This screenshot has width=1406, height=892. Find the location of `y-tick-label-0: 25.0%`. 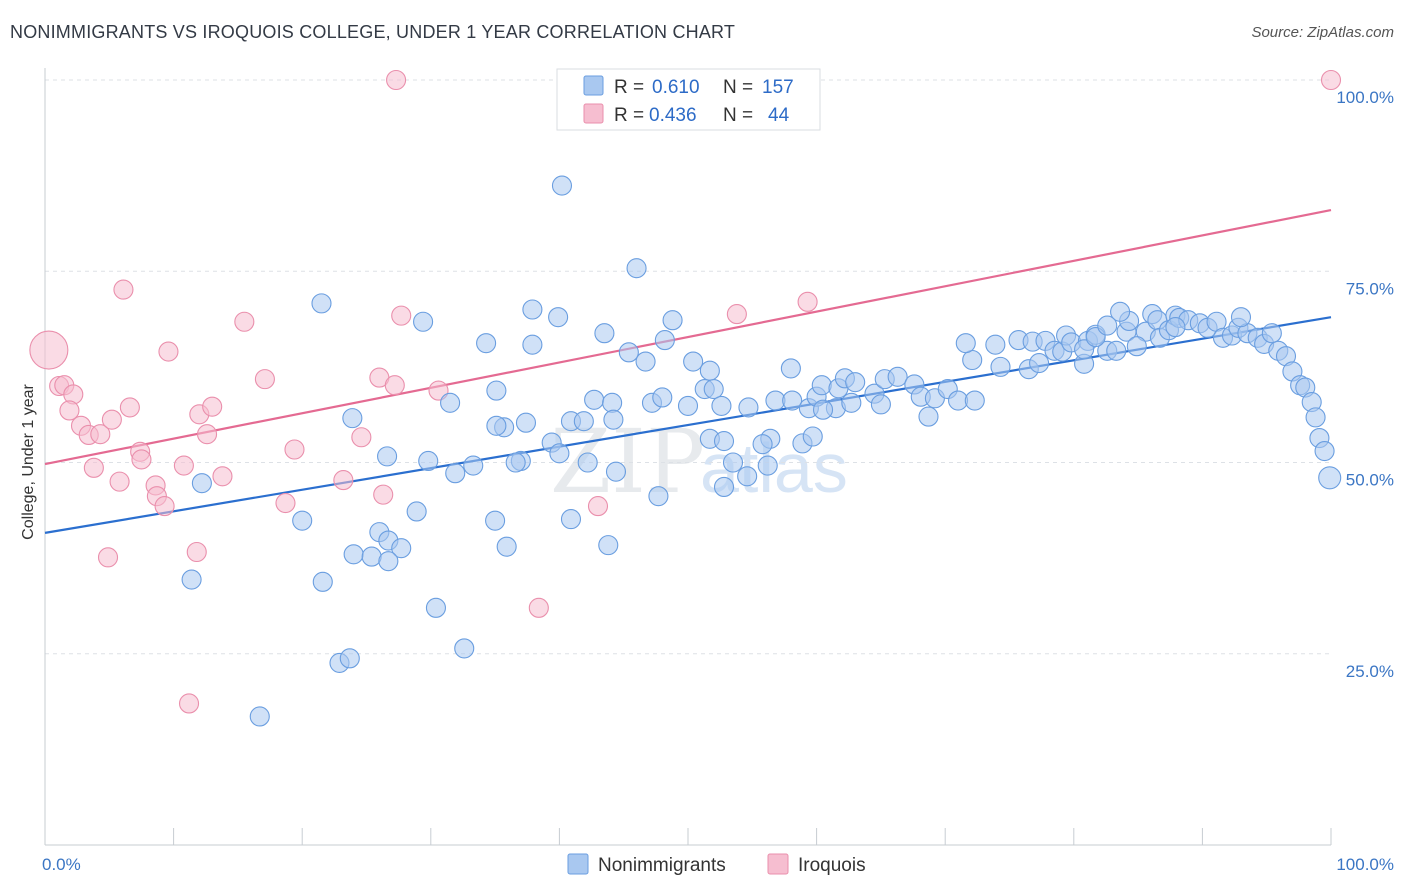

y-tick-label-0: 25.0% is located at coordinates (1370, 671).